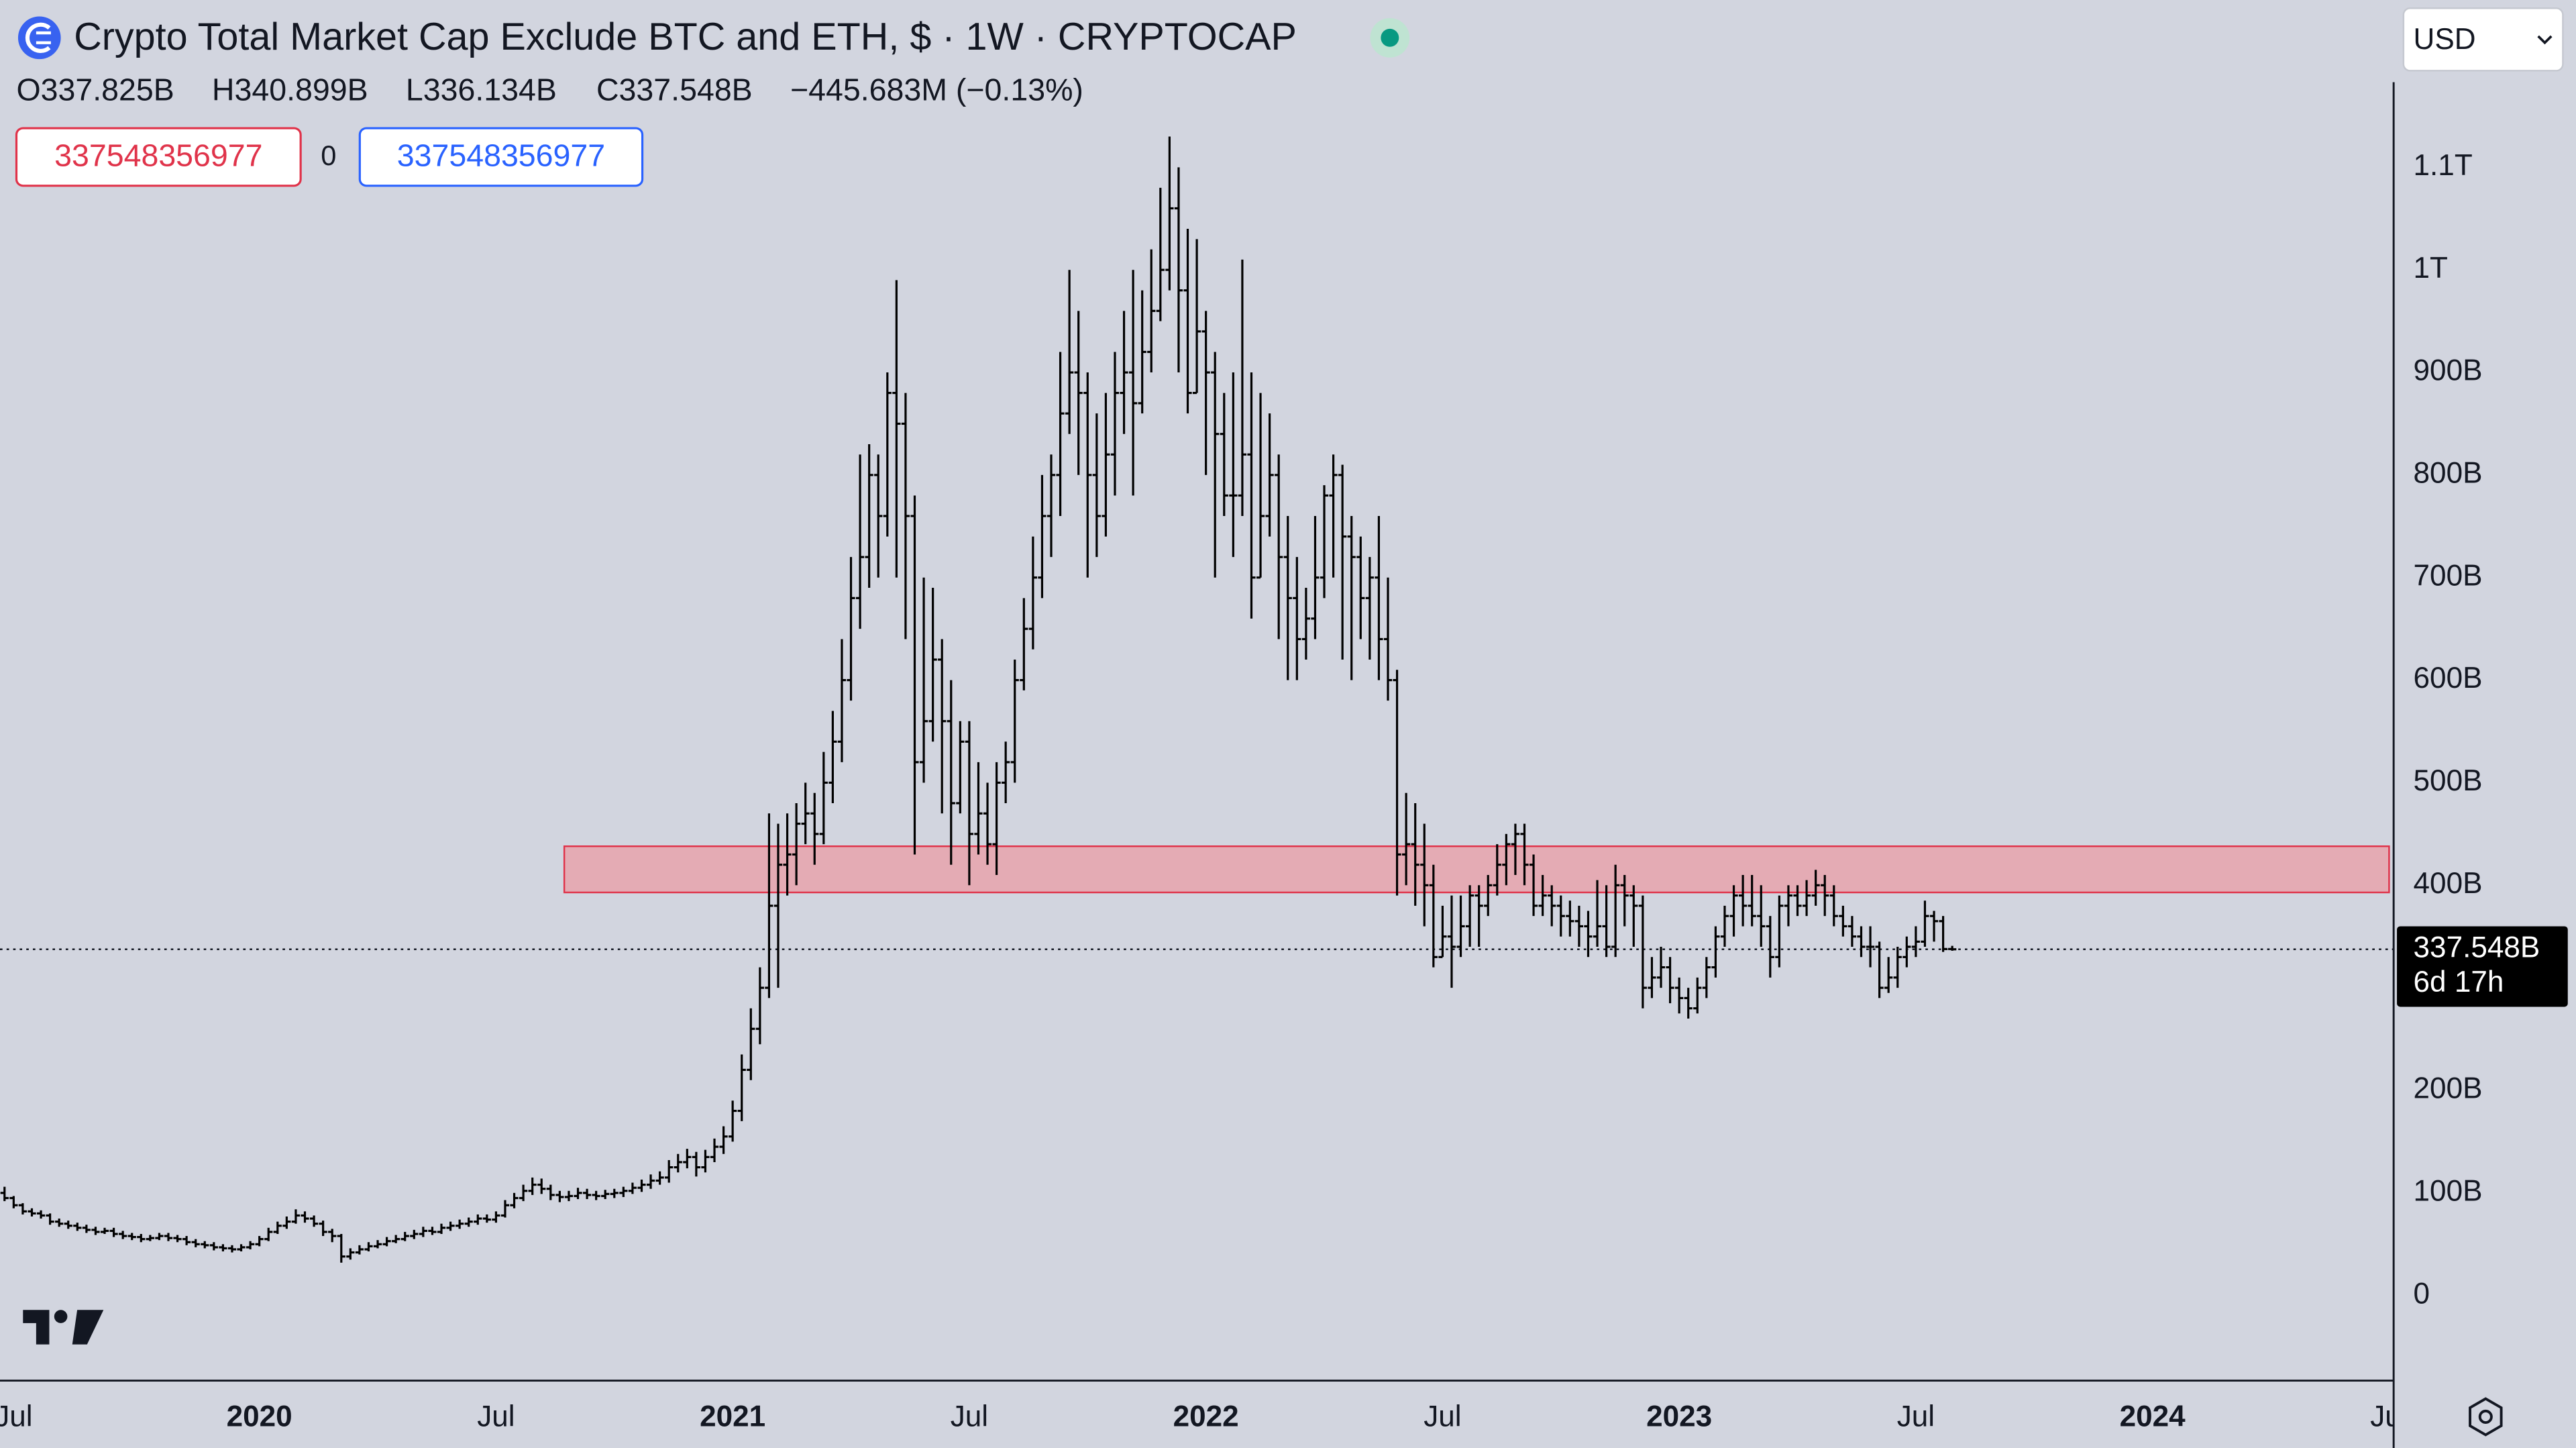 This screenshot has height=1448, width=2576. I want to click on y-tick-label: 1T, so click(2431, 268).